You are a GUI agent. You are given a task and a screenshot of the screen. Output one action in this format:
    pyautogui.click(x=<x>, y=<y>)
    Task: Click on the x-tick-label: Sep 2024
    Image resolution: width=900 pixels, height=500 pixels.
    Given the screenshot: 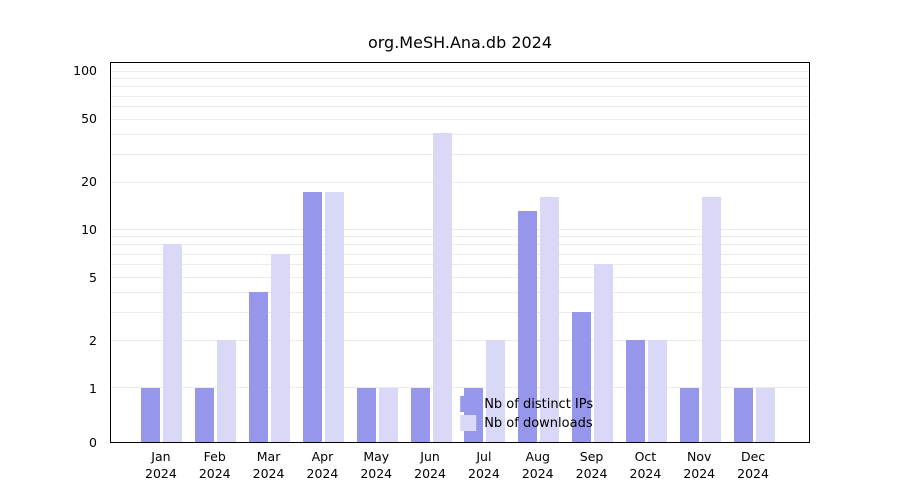 What is the action you would take?
    pyautogui.click(x=591, y=465)
    